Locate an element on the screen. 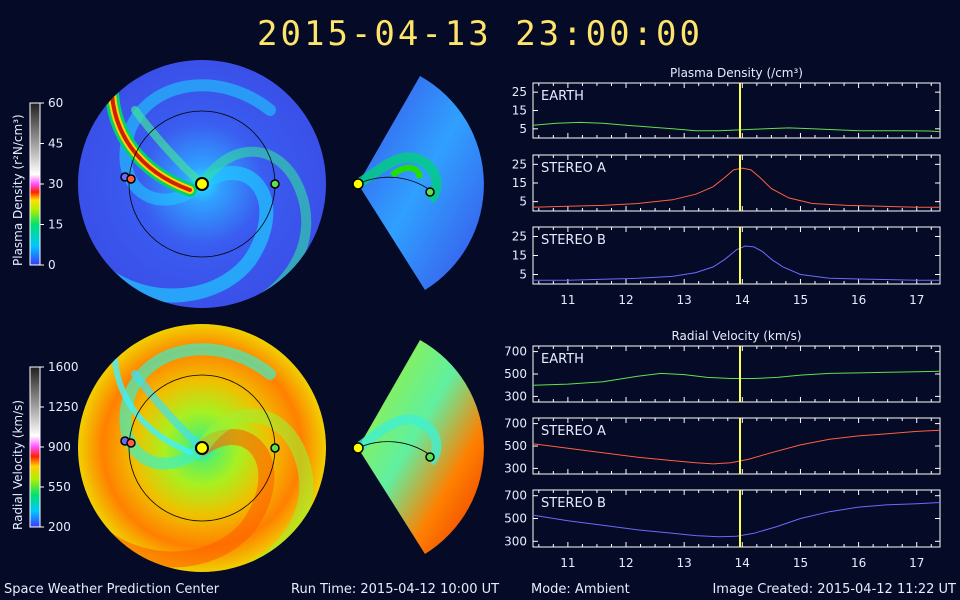  colorbar-tick-label: 15 is located at coordinates (55, 225).